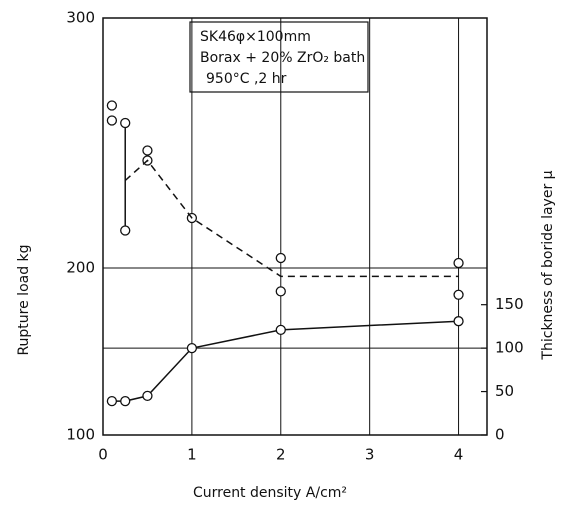 The image size is (572, 508). I want to click on y2-tick-label: 100, so click(509, 348).